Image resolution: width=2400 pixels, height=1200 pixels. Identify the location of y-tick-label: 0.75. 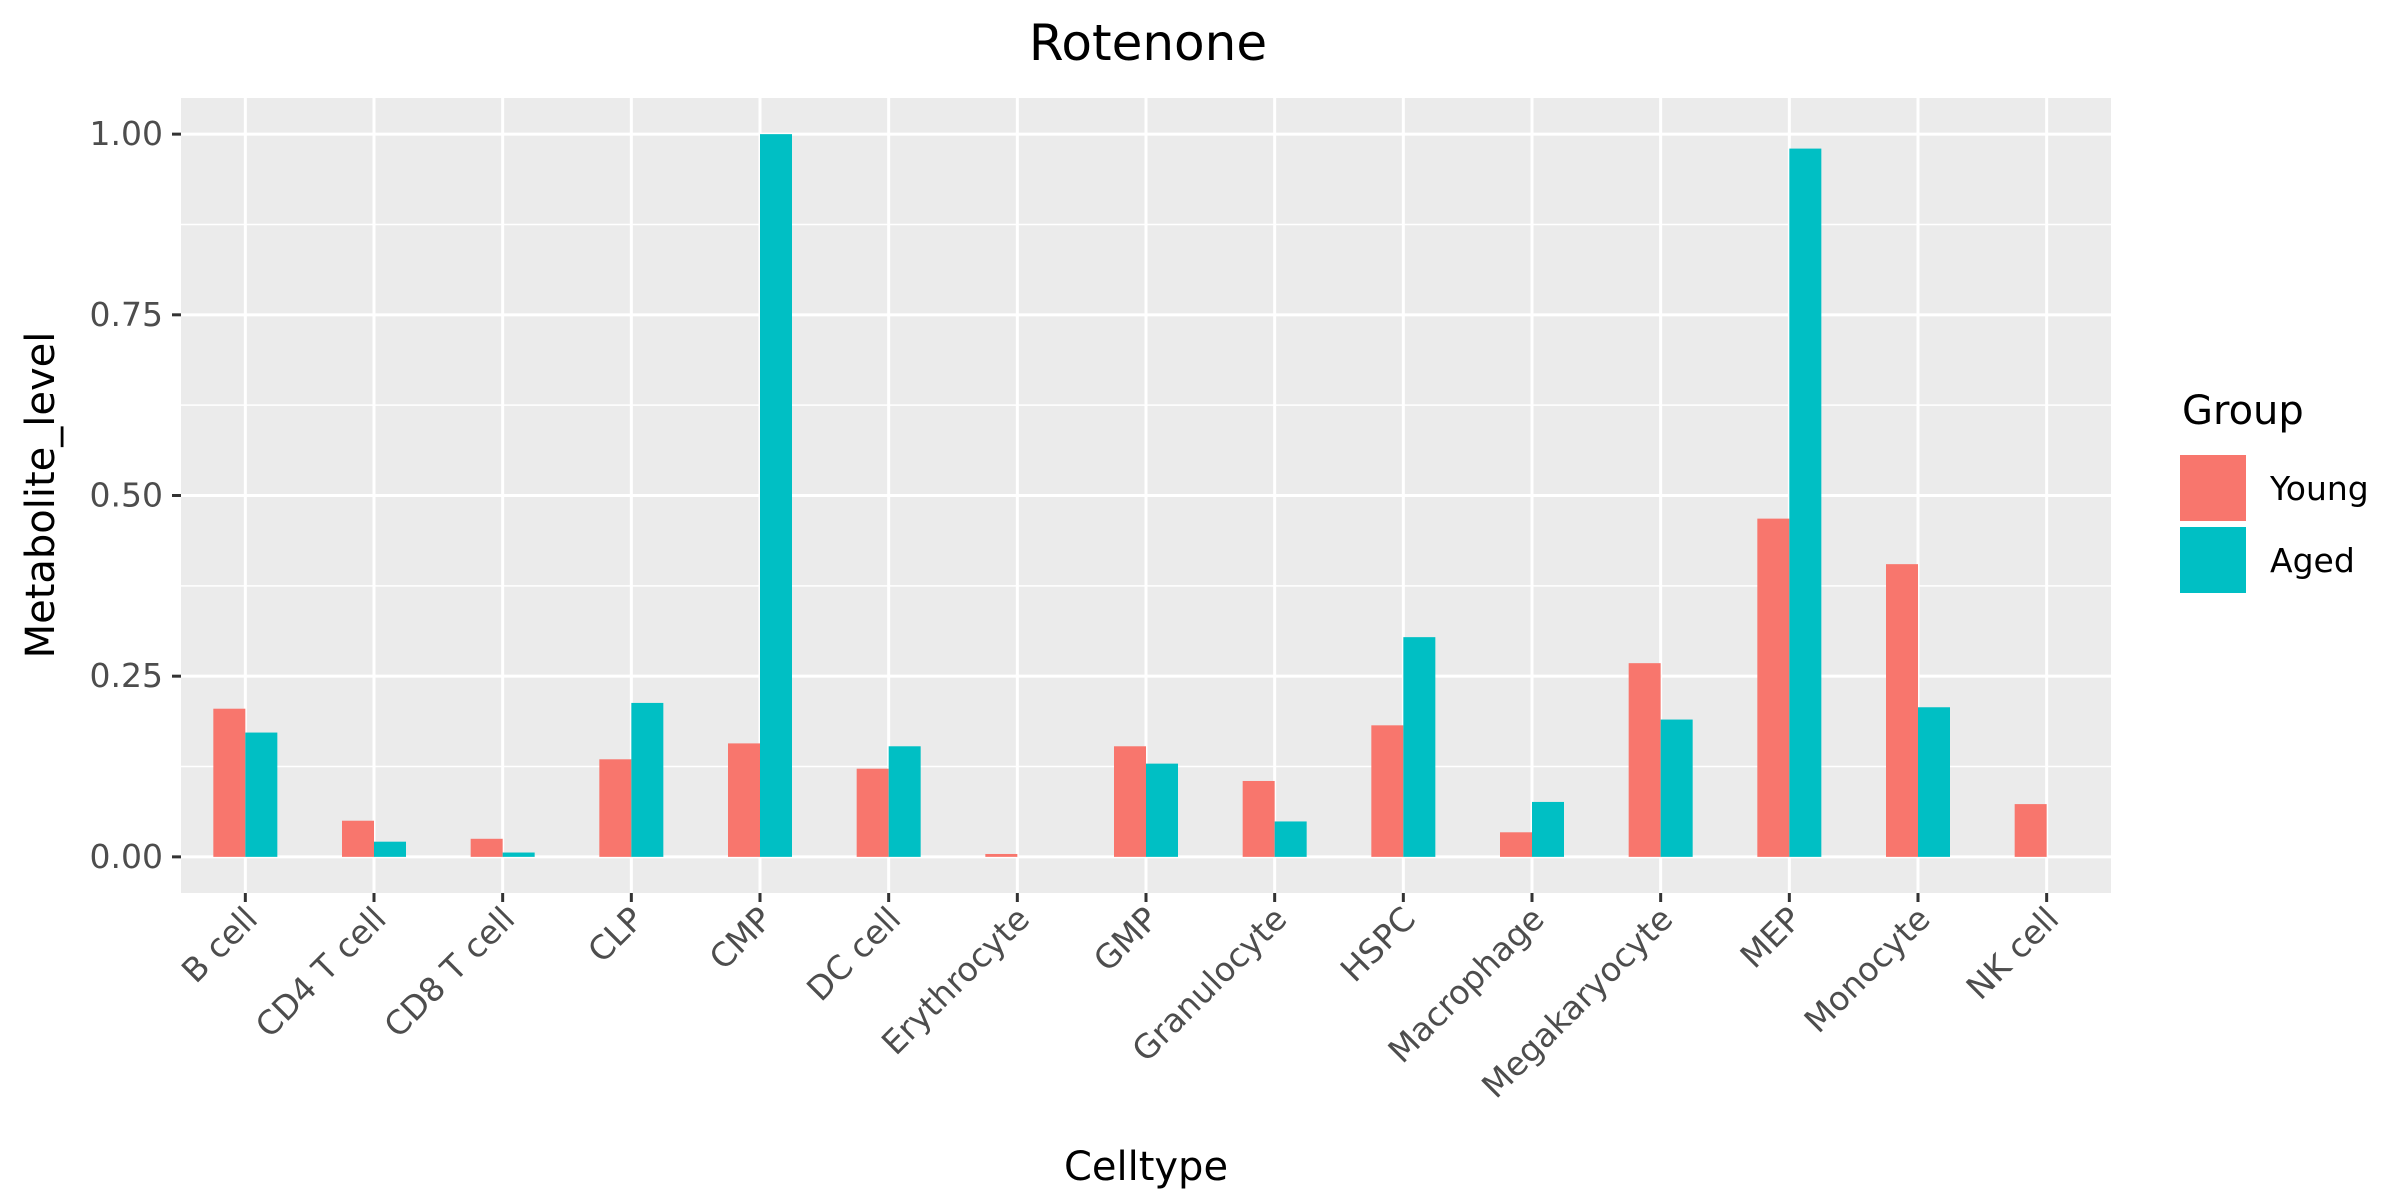
(126, 314).